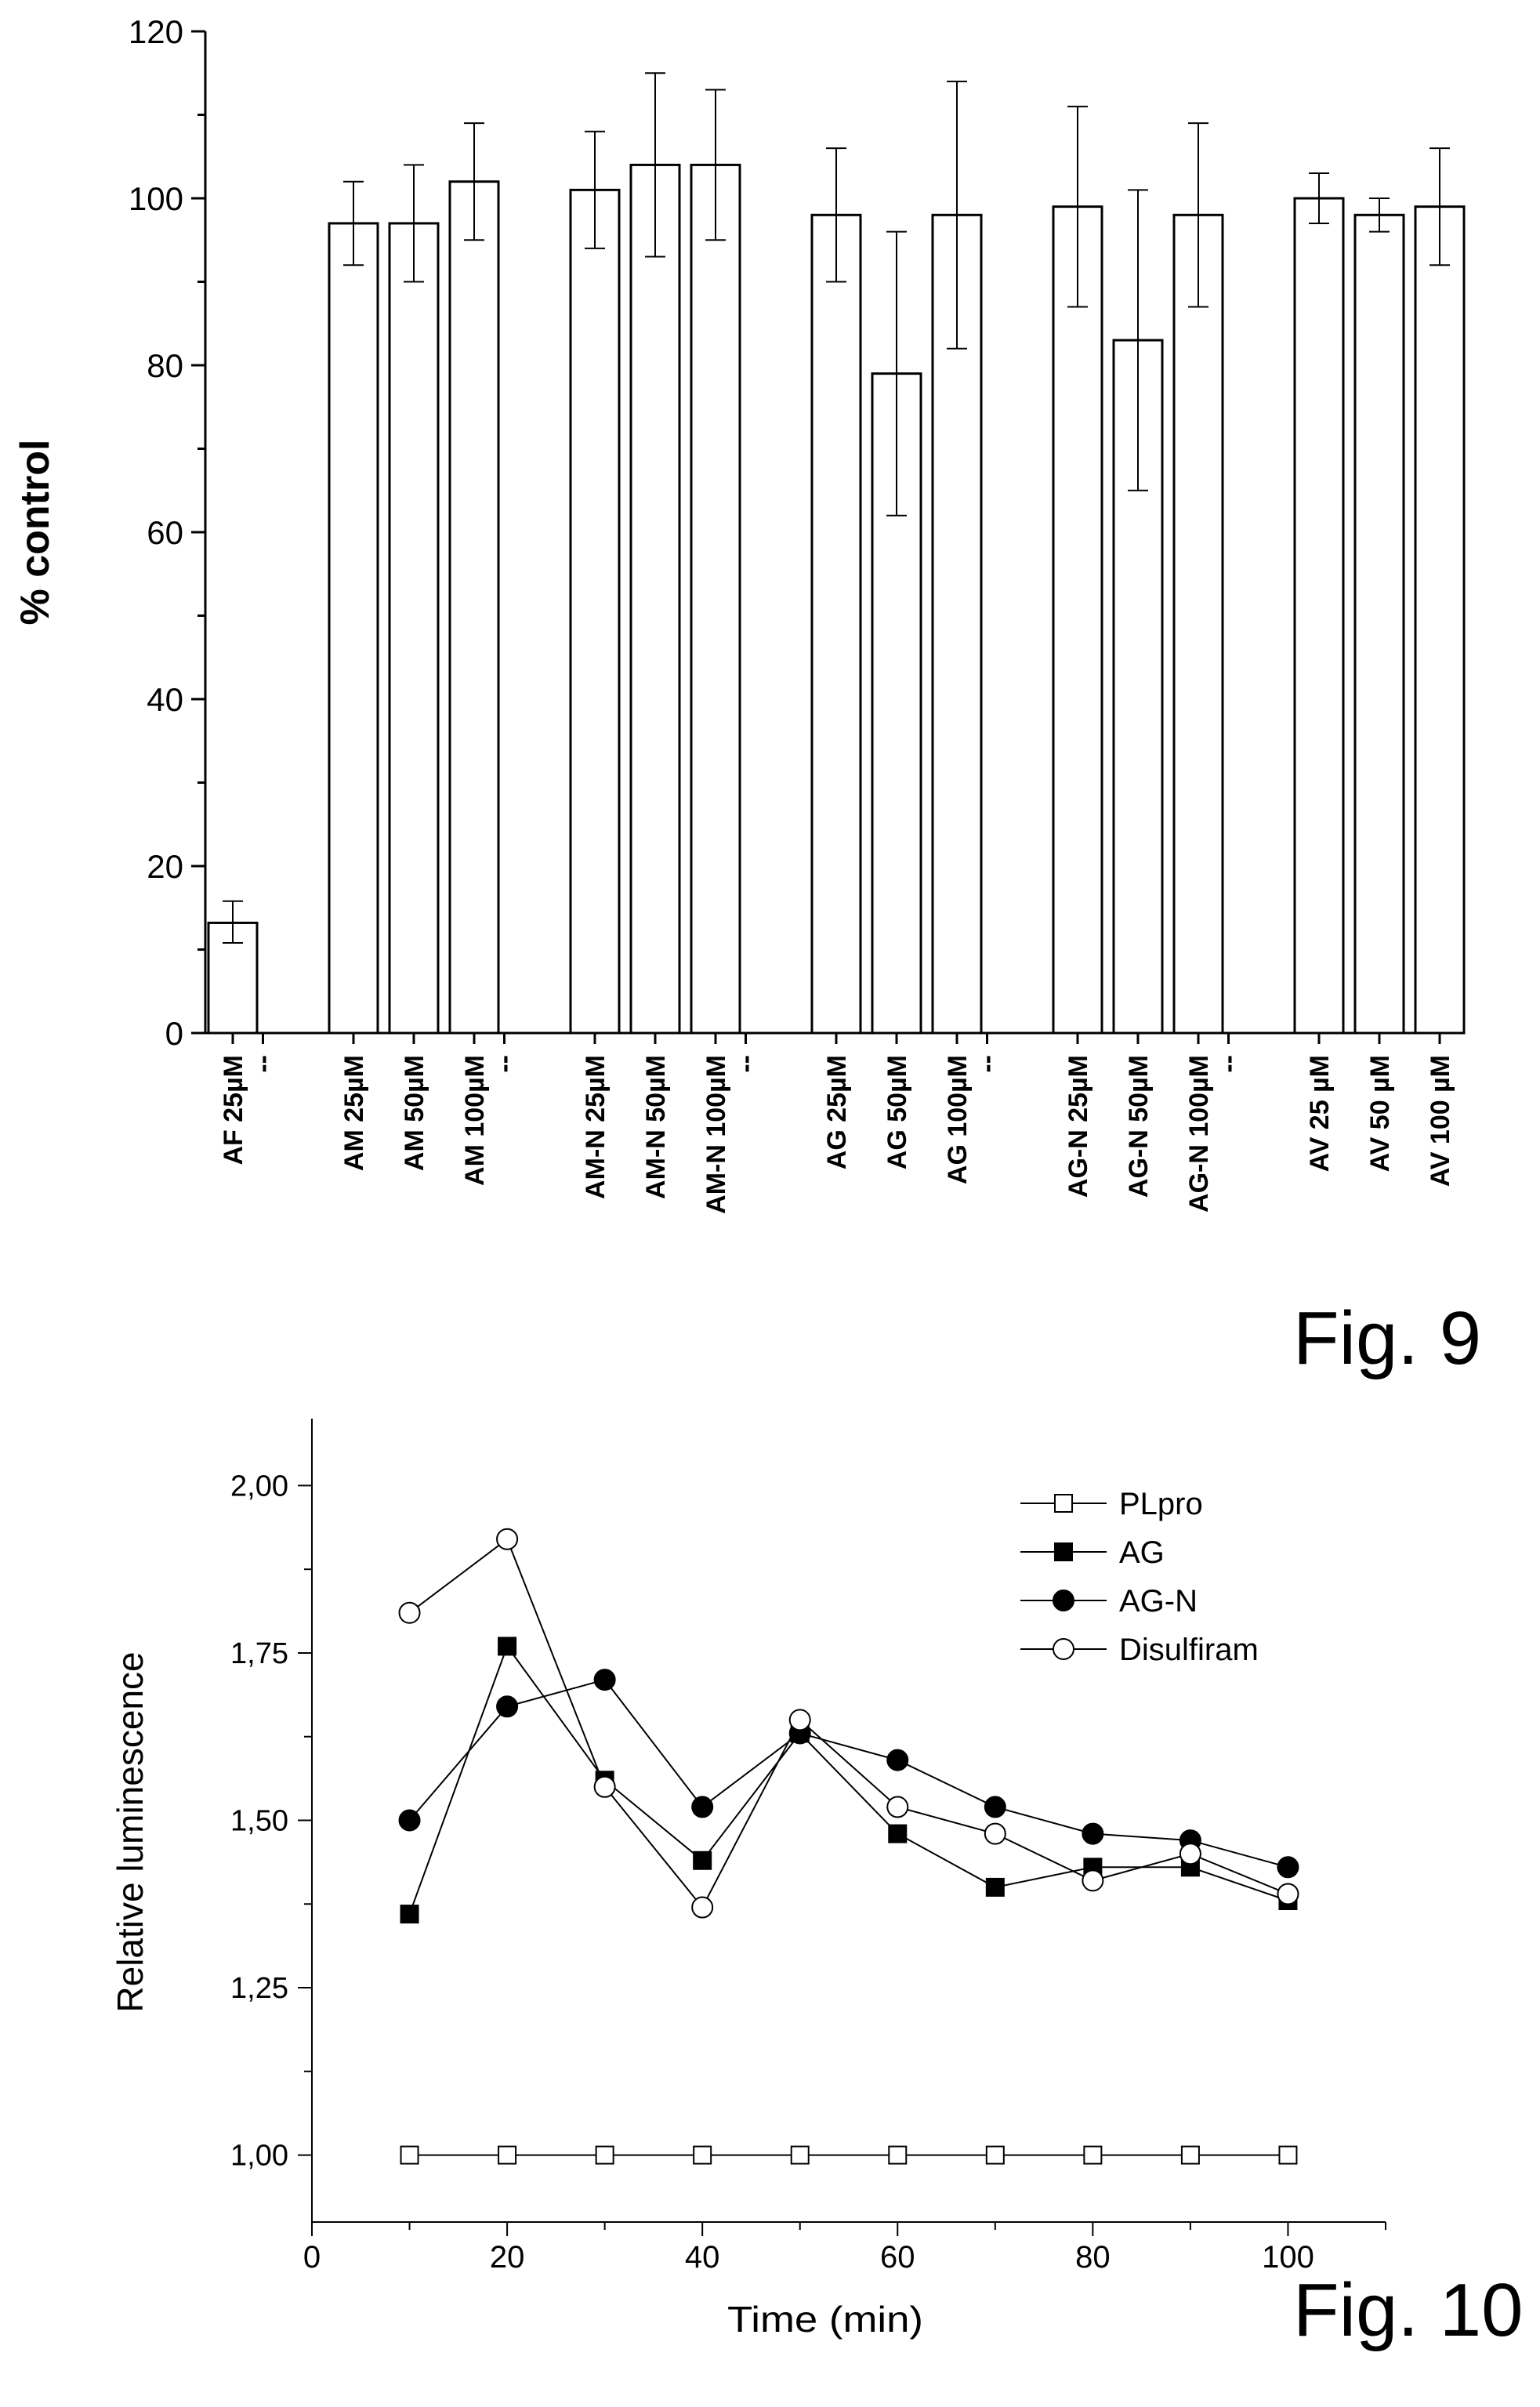 Image resolution: width=1540 pixels, height=2407 pixels. Describe the element at coordinates (259, 1988) in the screenshot. I see `y-tick-label: 1,25` at that location.